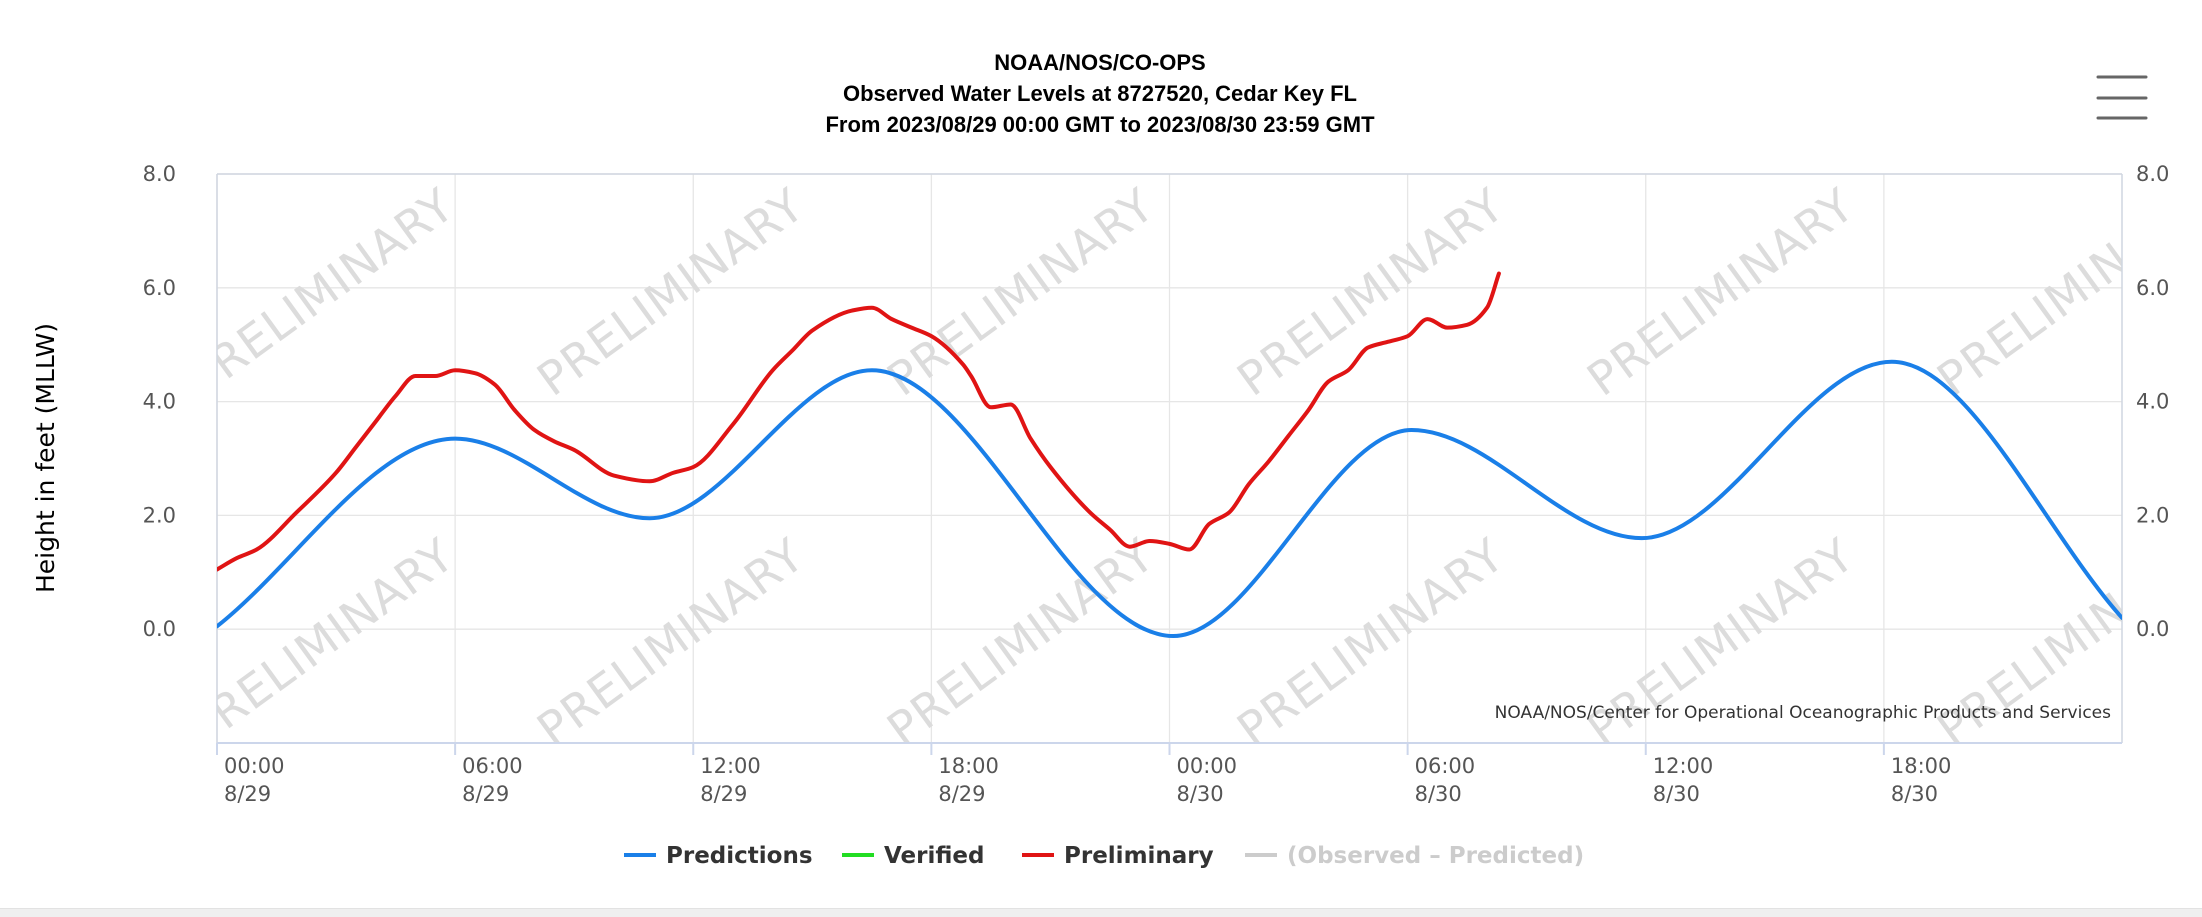 The width and height of the screenshot is (2202, 917). I want to click on y-tick-label-left: 0.0, so click(159, 629).